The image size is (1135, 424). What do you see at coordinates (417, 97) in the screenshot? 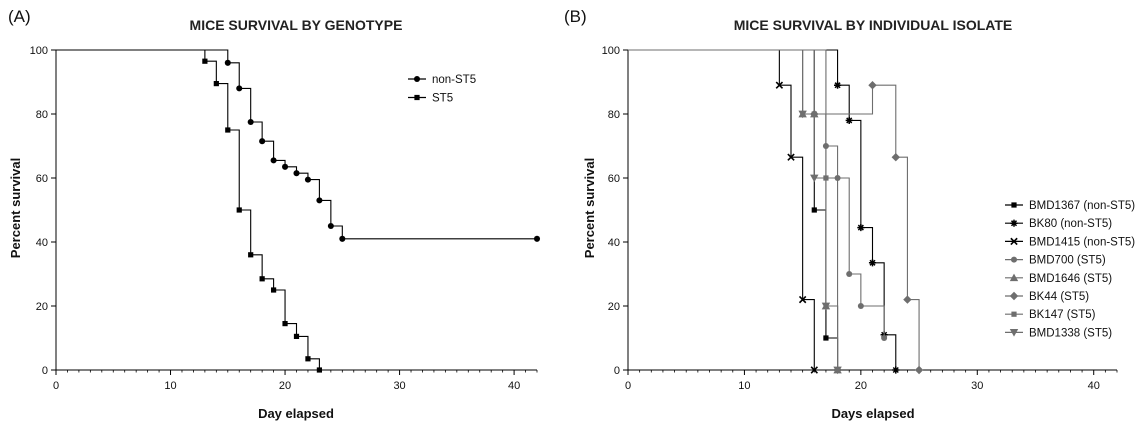
I see `legend-marker-st5` at bounding box center [417, 97].